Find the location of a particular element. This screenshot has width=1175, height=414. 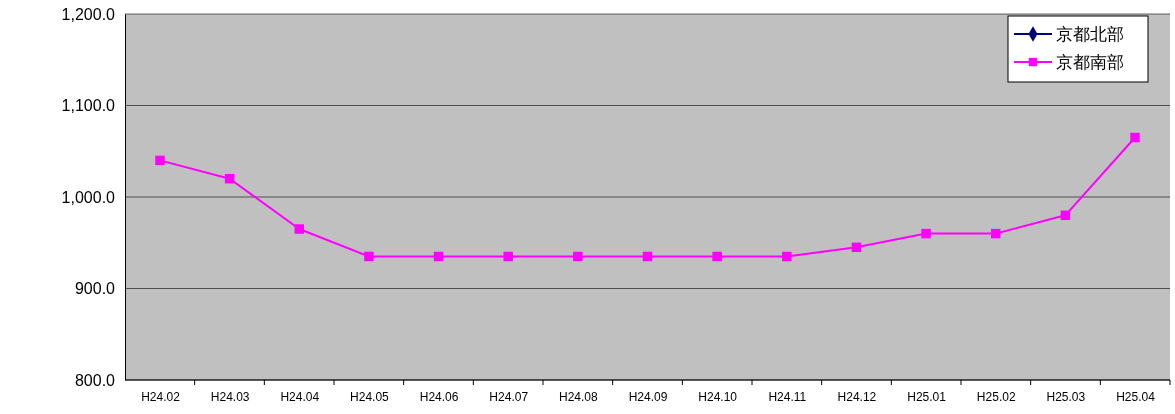

x-tick-label: H24.06 is located at coordinates (439, 396).